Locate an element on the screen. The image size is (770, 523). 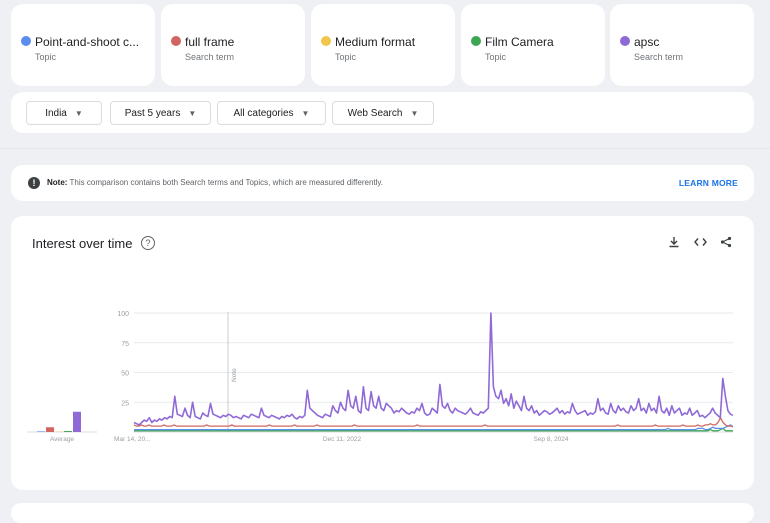
period-dropdown: Past 5 years ▼ is located at coordinates (160, 113).